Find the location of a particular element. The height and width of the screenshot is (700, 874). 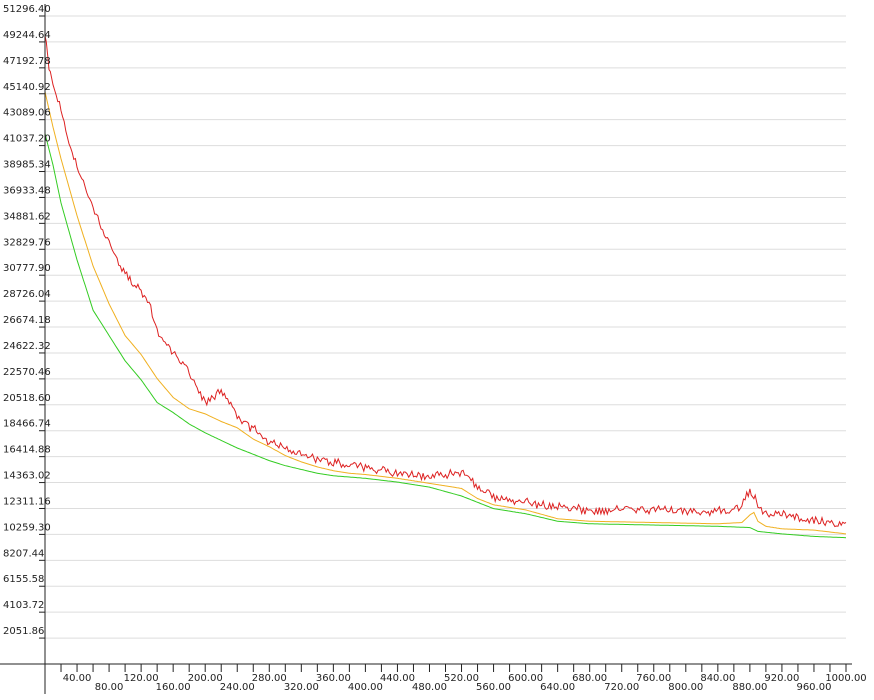

y-tick-label: 14363.02 is located at coordinates (27, 476).